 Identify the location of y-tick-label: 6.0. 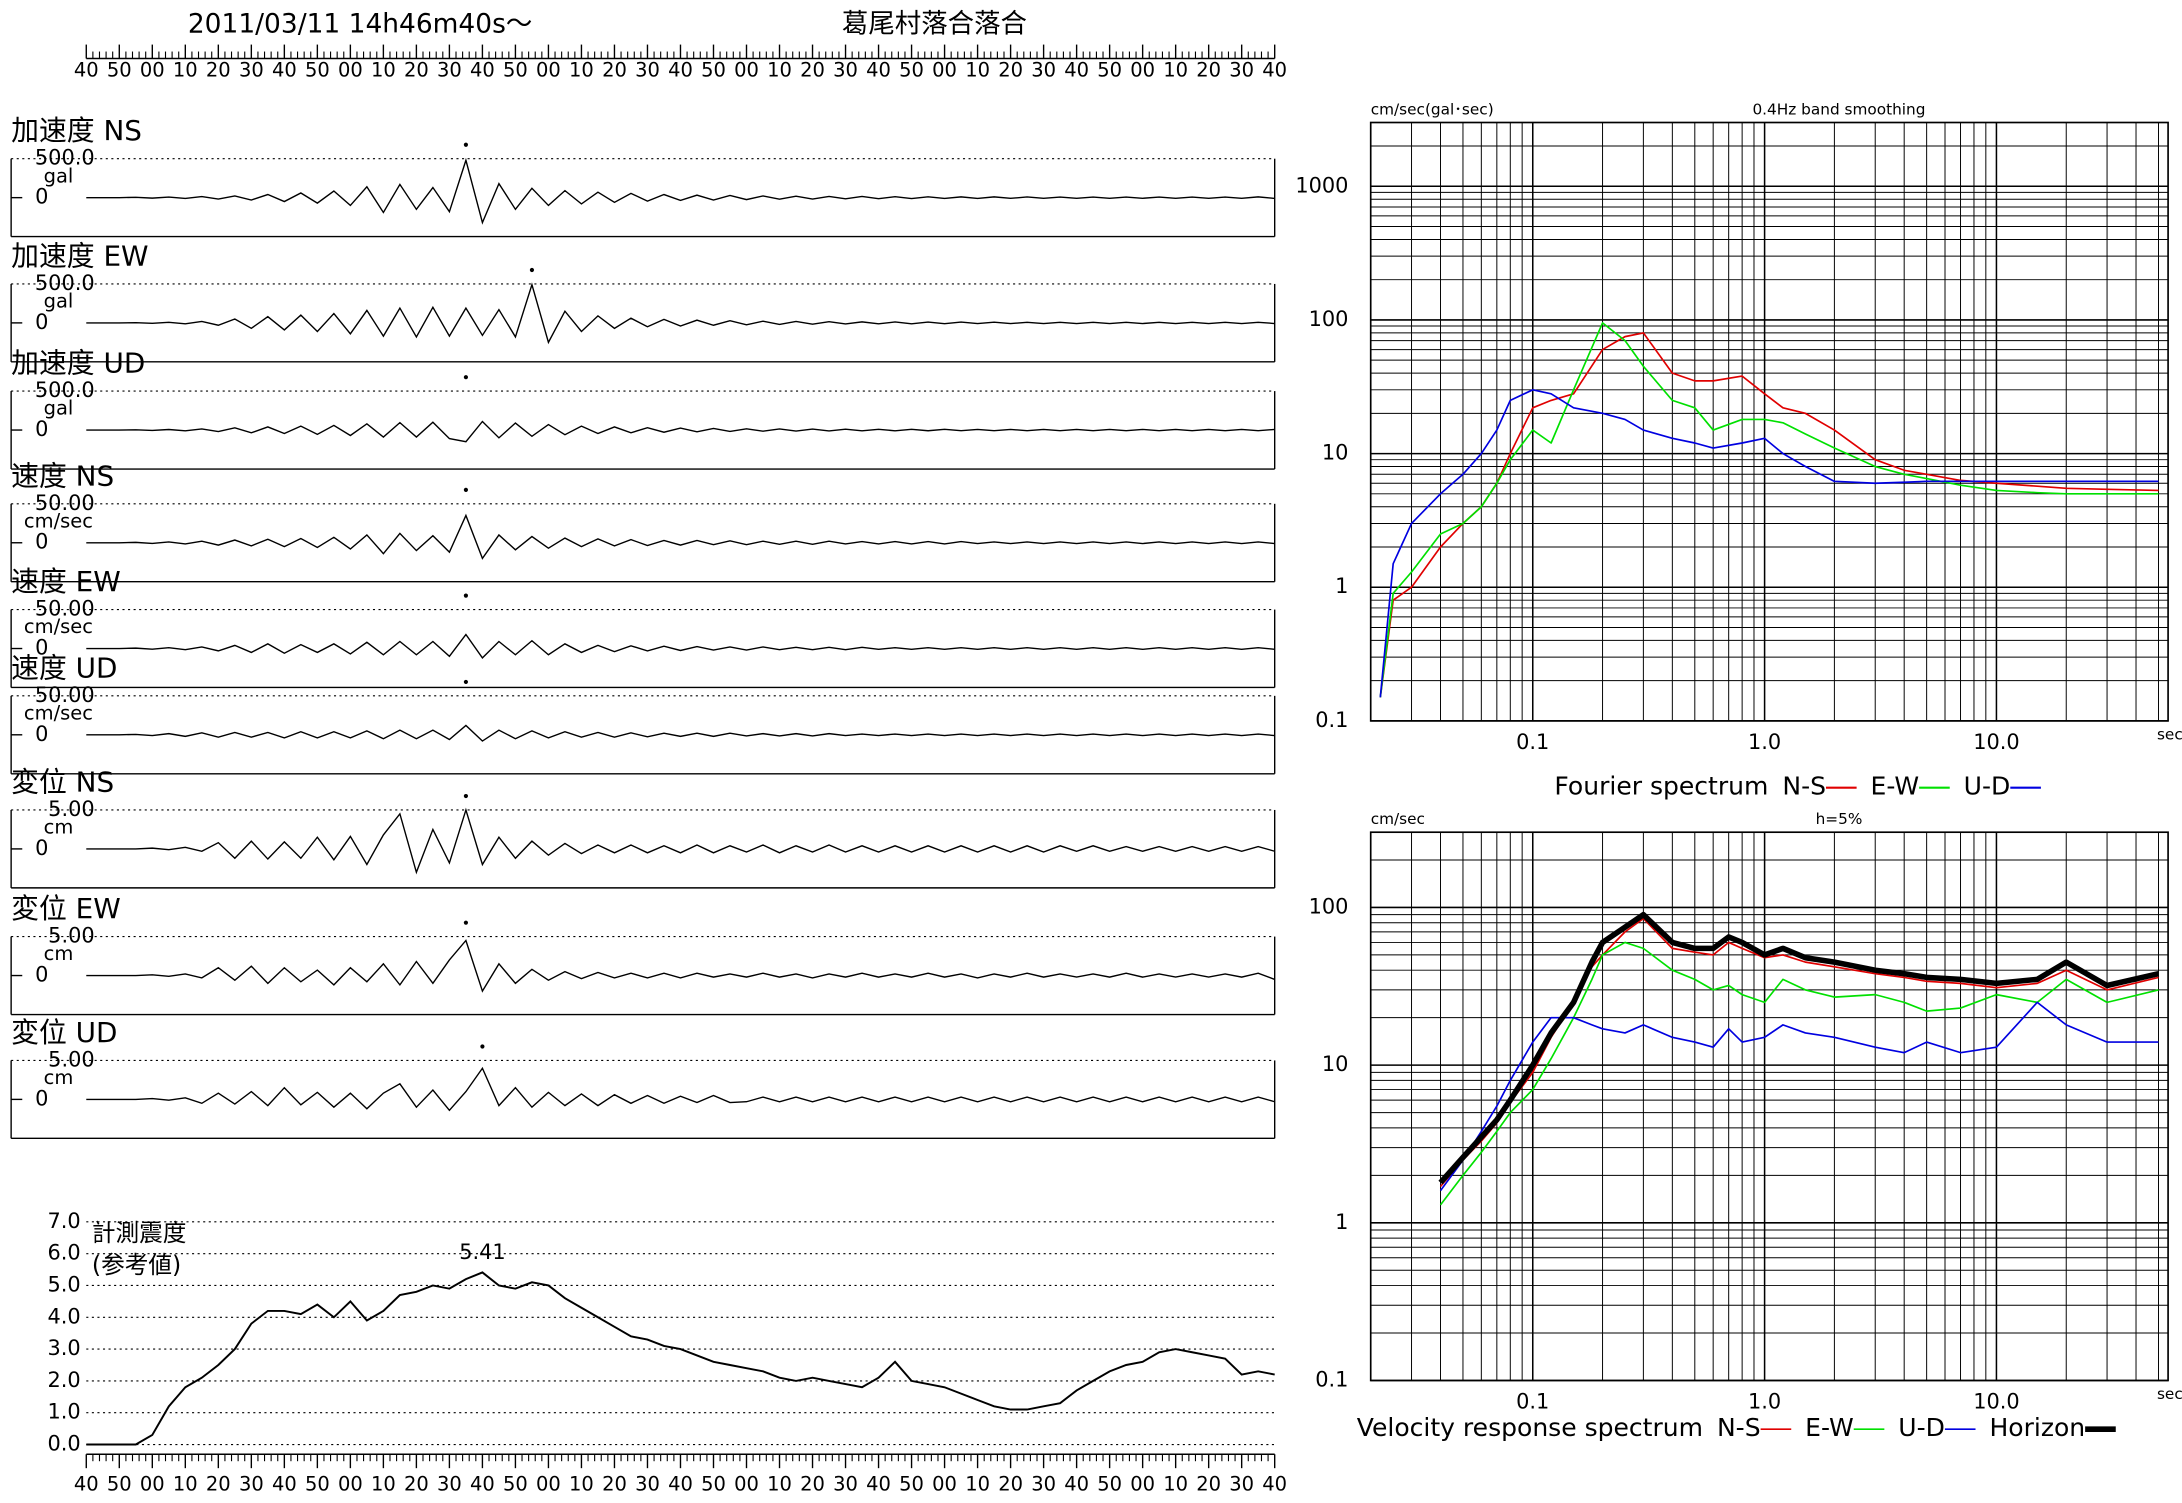
(64, 1253).